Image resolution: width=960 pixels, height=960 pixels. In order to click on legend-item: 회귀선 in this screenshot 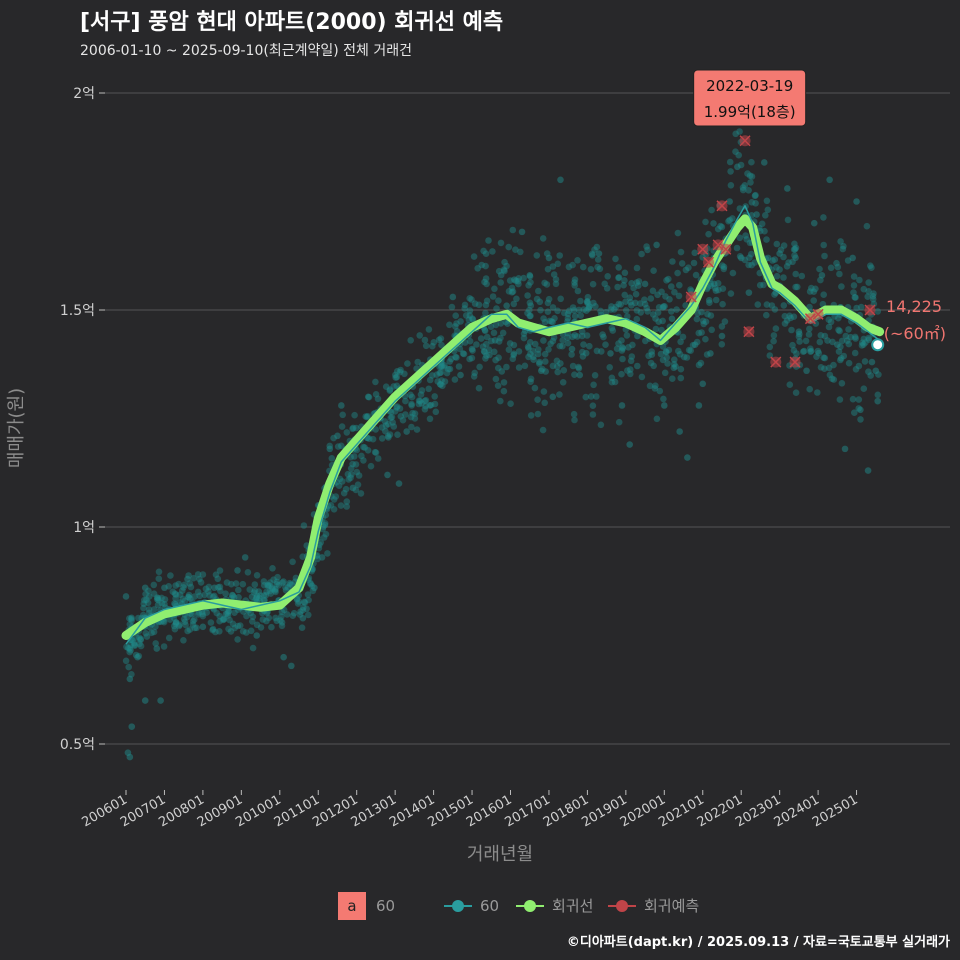, I will do `click(554, 906)`.